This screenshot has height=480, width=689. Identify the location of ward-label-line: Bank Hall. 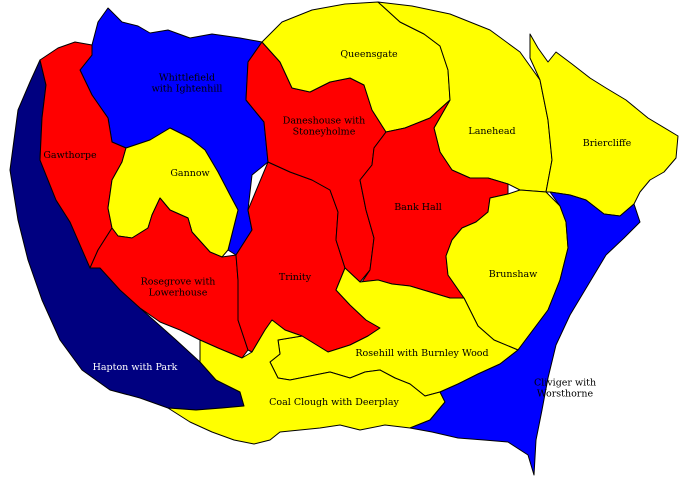
(418, 207).